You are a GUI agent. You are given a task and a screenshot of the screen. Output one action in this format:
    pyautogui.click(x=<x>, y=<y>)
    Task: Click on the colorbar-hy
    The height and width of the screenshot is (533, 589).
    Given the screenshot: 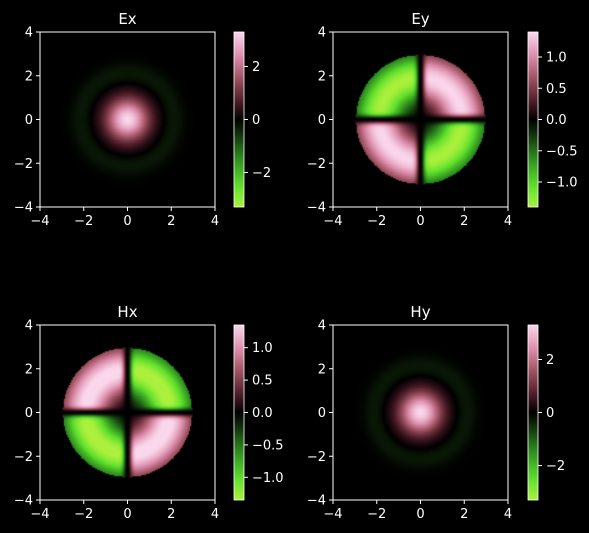 What is the action you would take?
    pyautogui.click(x=533, y=412)
    